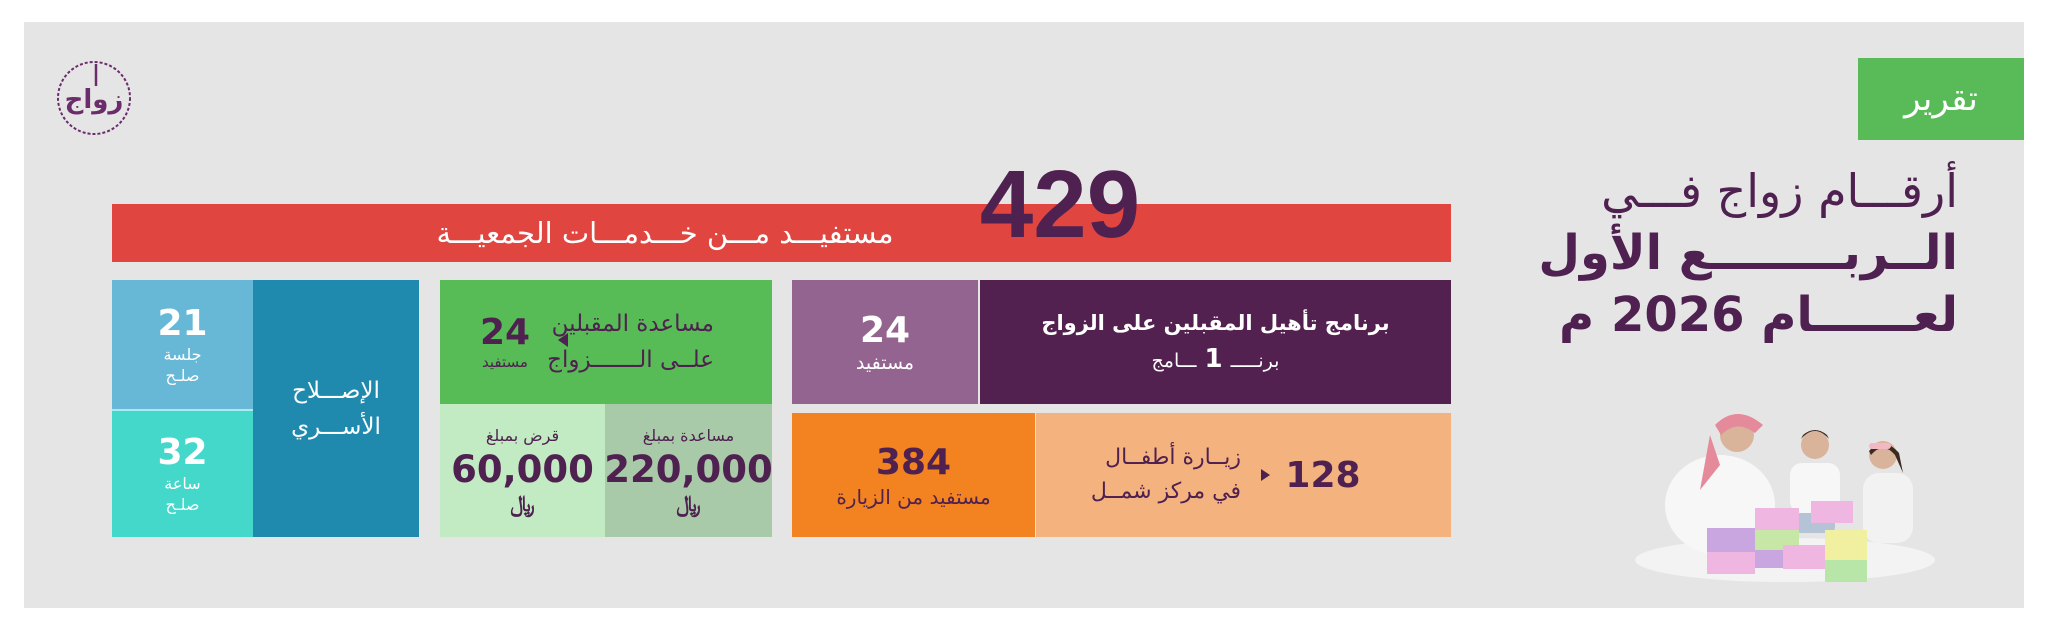  Describe the element at coordinates (1265, 475) in the screenshot. I see `arrow-right-icon` at that location.